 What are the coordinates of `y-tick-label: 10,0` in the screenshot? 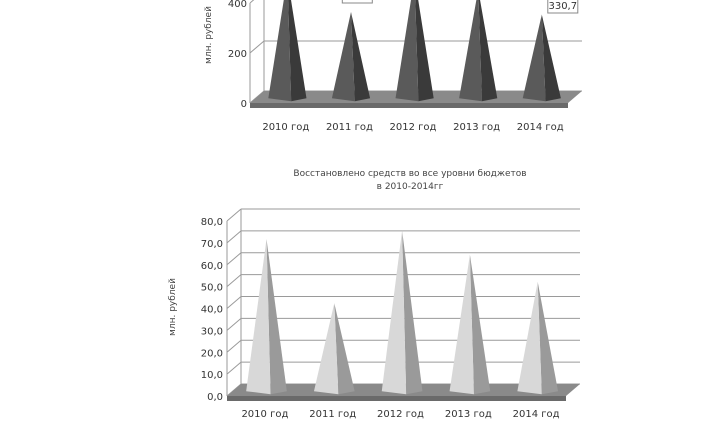 It's located at (212, 375).